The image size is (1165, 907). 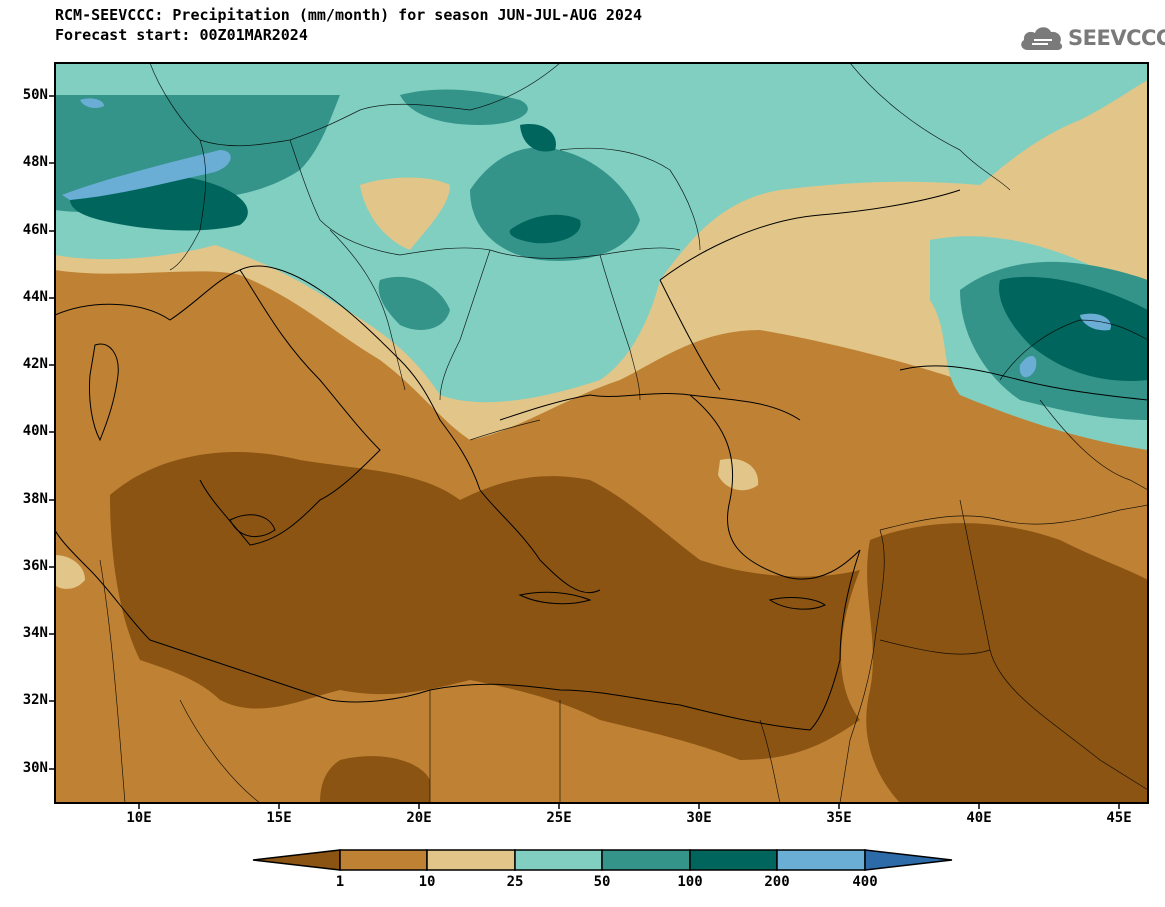 What do you see at coordinates (146, 175) in the screenshot?
I see `precip-band-400-plus` at bounding box center [146, 175].